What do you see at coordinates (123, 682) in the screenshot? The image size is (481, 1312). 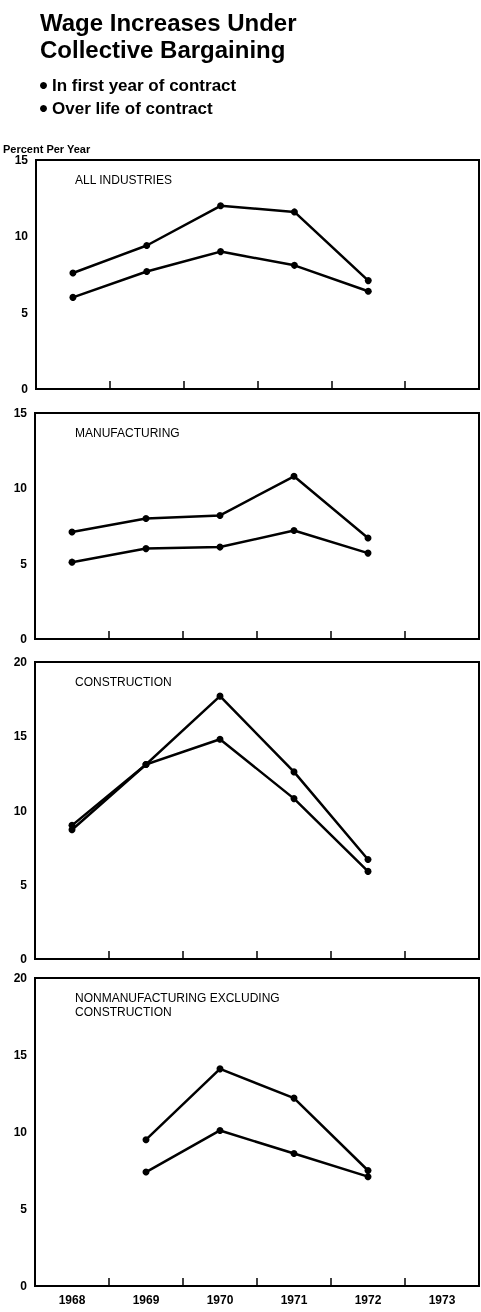 I see `text: CONSTRUCTION` at bounding box center [123, 682].